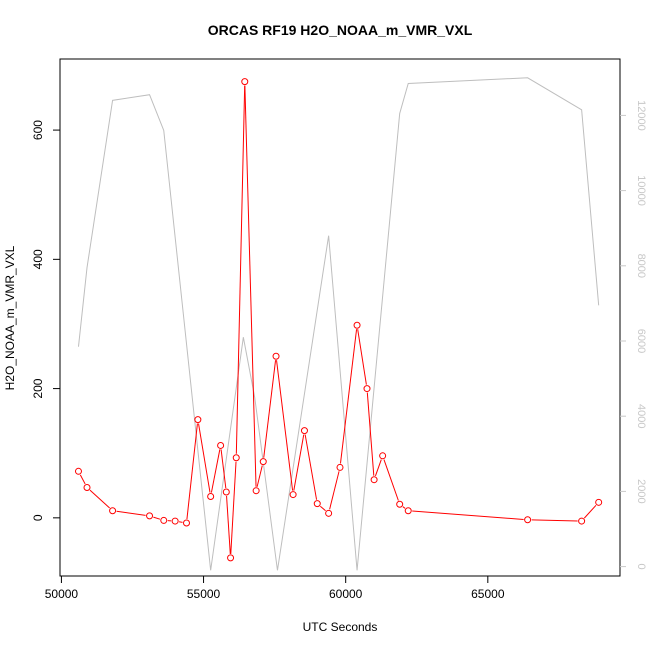  What do you see at coordinates (641, 416) in the screenshot?
I see `y2-tick-label: 4000` at bounding box center [641, 416].